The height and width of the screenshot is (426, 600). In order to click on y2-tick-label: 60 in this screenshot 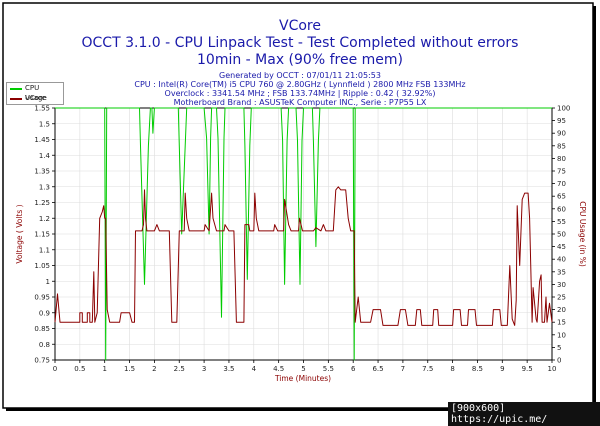, I will do `click(561, 209)`.